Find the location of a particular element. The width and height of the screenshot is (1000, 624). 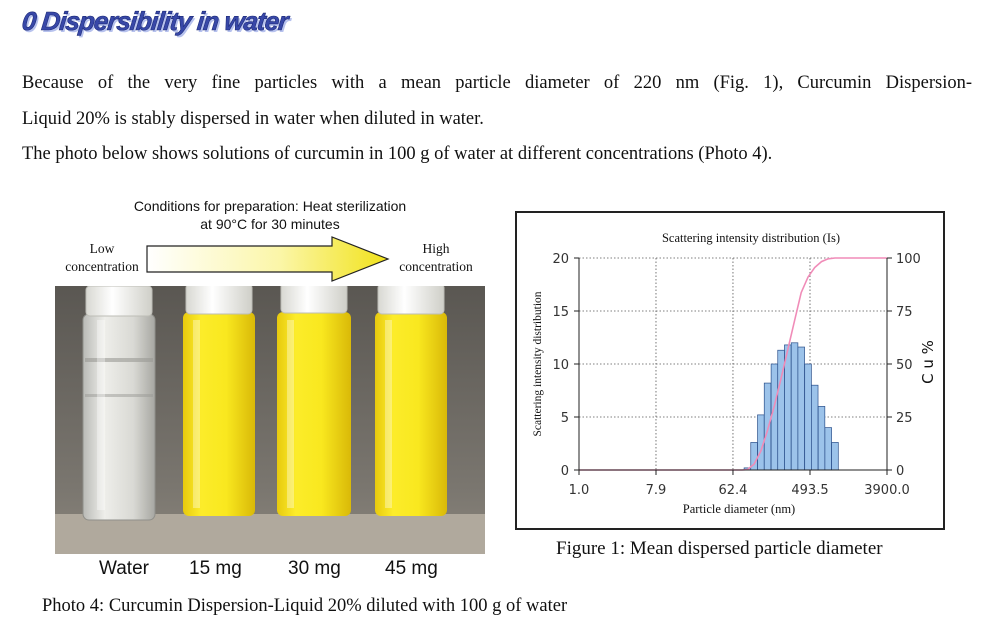

x-tick-label: 493.5 is located at coordinates (809, 490).